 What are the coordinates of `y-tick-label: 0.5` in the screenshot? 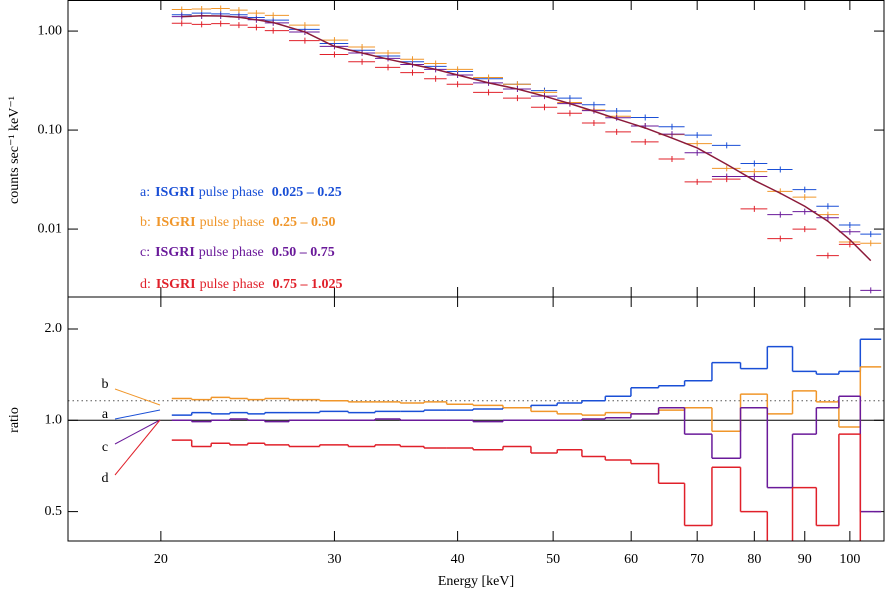 It's located at (54, 511).